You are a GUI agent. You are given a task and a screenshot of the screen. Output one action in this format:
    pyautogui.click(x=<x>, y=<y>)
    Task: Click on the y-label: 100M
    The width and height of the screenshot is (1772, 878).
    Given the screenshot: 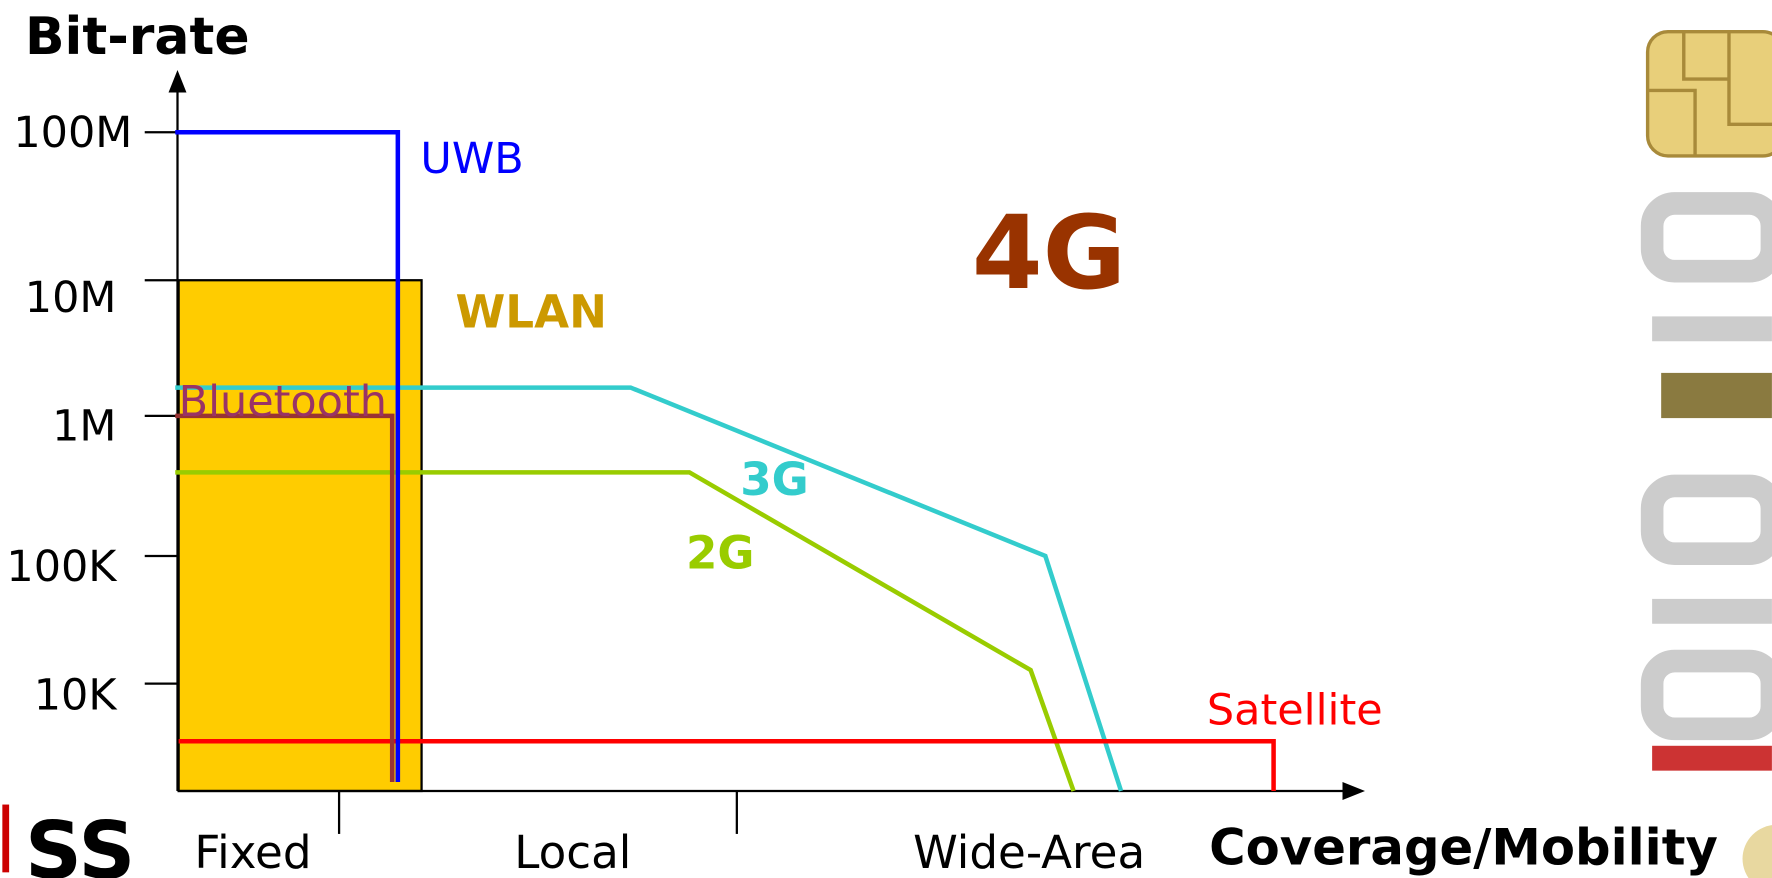 What is the action you would take?
    pyautogui.click(x=72, y=133)
    